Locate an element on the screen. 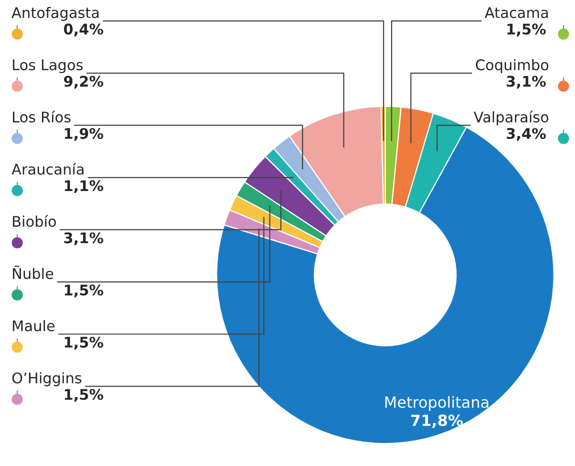 The width and height of the screenshot is (575, 466). slice-label: Maule is located at coordinates (33, 326).